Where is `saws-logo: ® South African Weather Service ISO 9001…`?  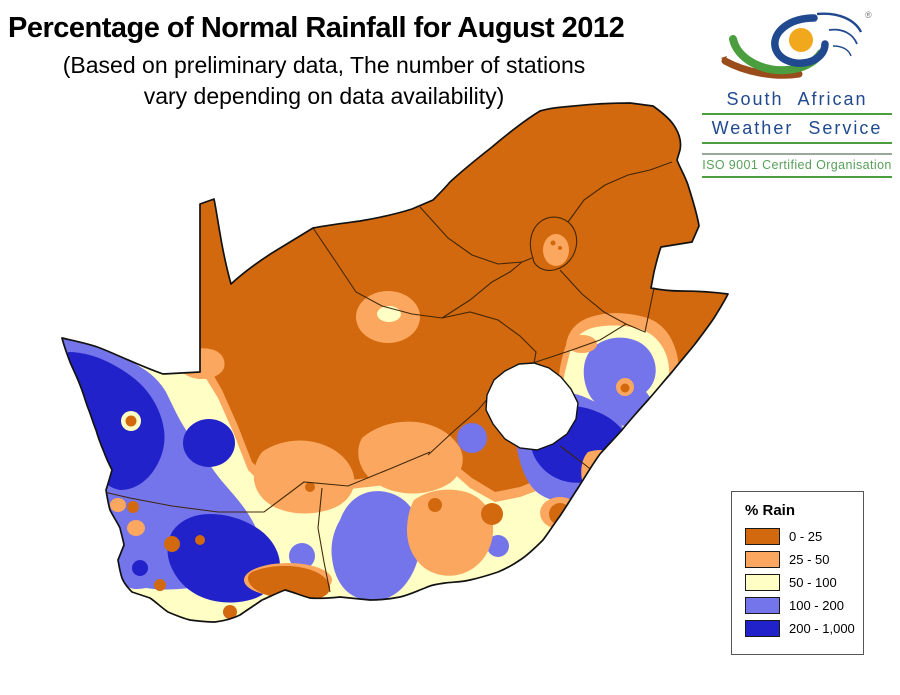 saws-logo: ® South African Weather Service ISO 9001… is located at coordinates (797, 92).